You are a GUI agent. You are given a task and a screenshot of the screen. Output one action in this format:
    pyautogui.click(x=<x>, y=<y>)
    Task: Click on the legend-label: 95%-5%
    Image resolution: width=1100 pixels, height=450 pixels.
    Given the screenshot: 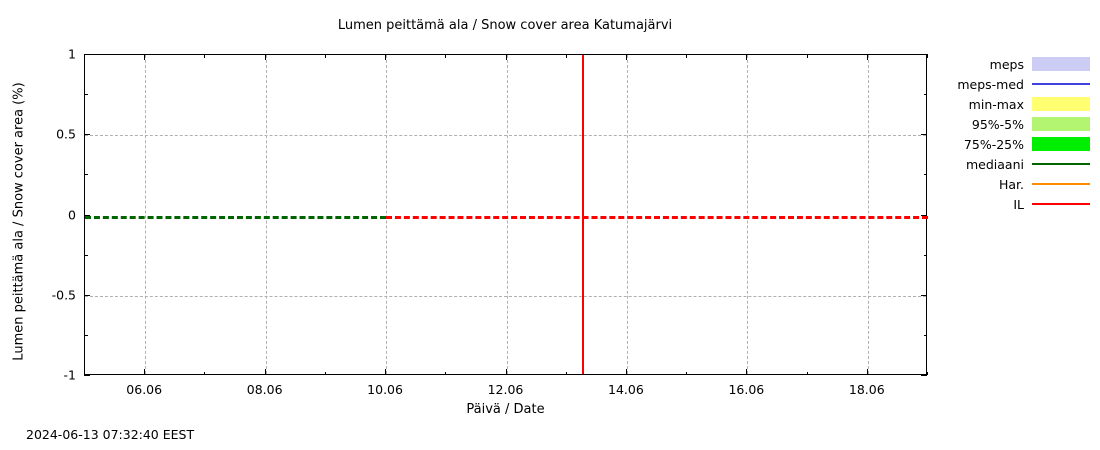 What is the action you would take?
    pyautogui.click(x=997, y=124)
    